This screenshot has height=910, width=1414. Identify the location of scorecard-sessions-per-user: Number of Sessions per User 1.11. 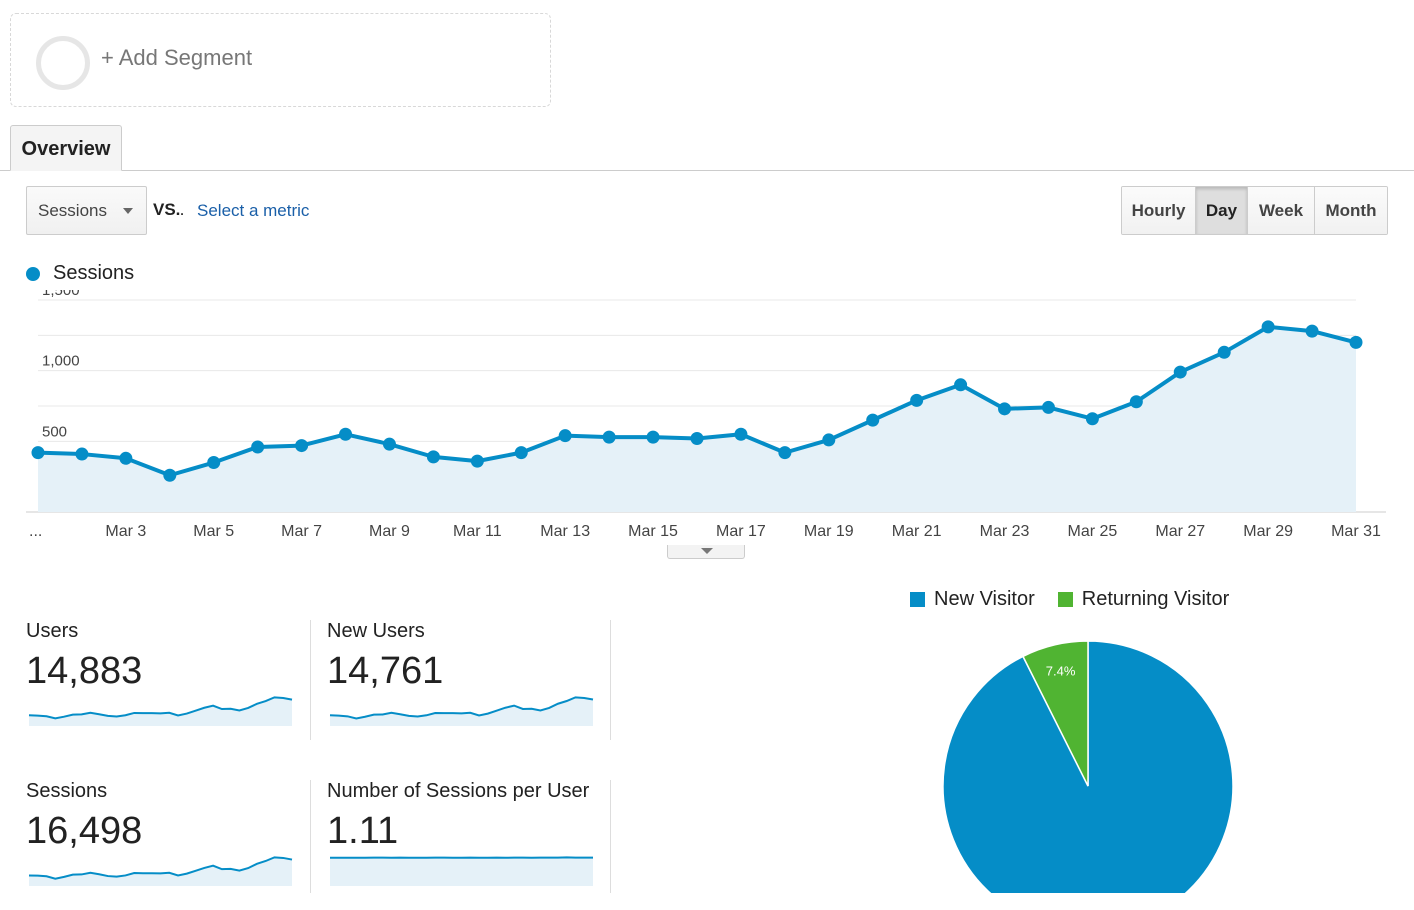
(469, 845).